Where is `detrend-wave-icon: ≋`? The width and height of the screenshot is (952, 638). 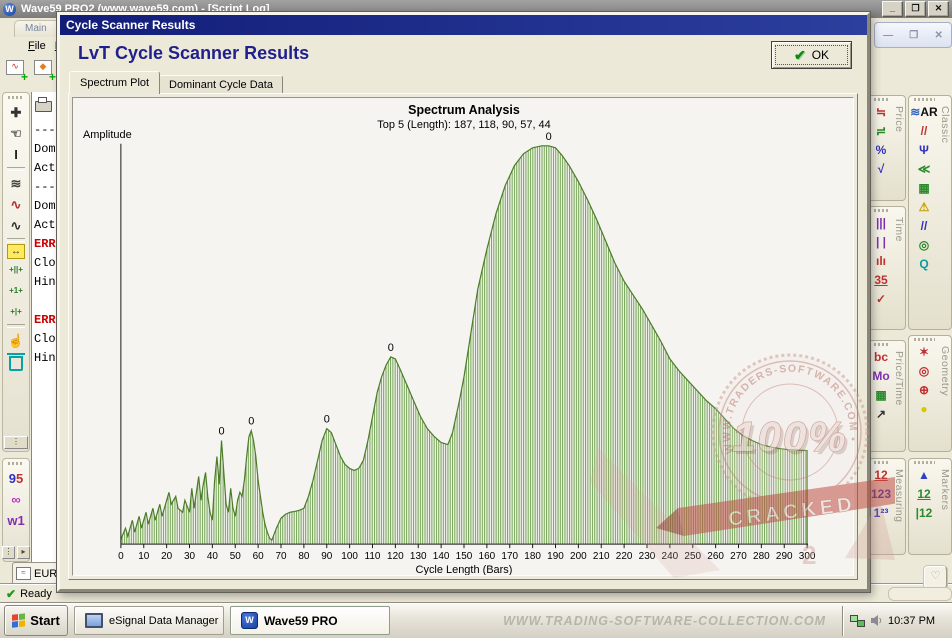
detrend-wave-icon: ≋ is located at coordinates (16, 183).